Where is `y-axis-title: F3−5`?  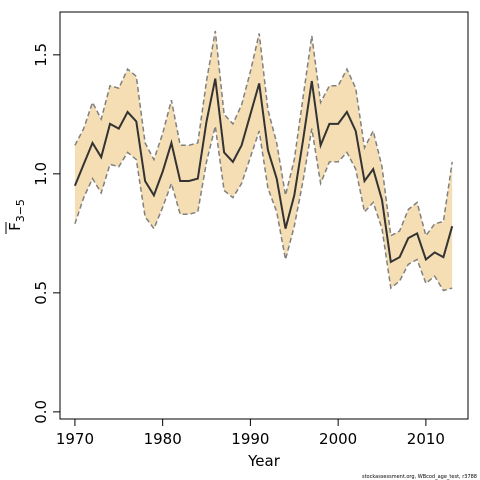 y-axis-title: F3−5 is located at coordinates (16, 216).